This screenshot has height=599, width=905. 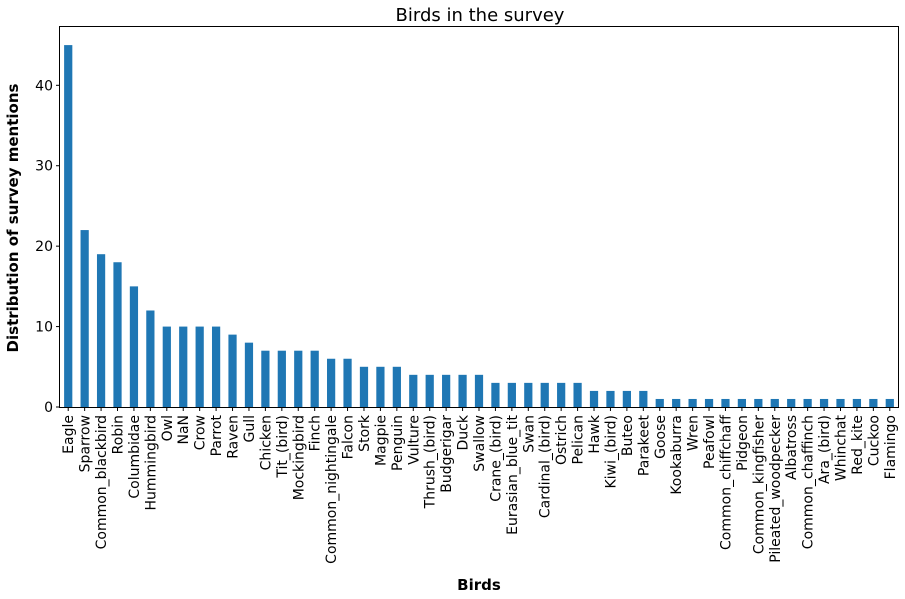 I want to click on y-tick-label: 0, so click(x=48, y=408).